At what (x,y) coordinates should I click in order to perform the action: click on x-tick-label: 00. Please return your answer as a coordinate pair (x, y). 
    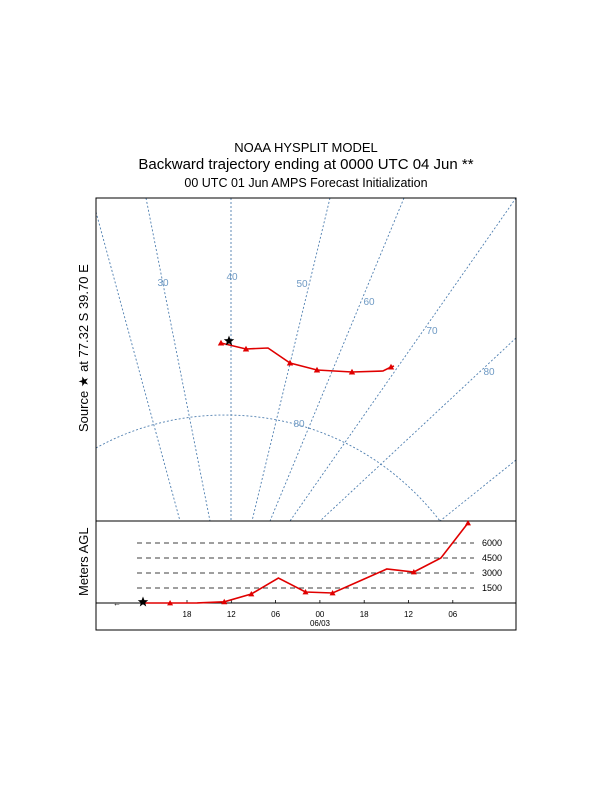
    Looking at the image, I should click on (319, 614).